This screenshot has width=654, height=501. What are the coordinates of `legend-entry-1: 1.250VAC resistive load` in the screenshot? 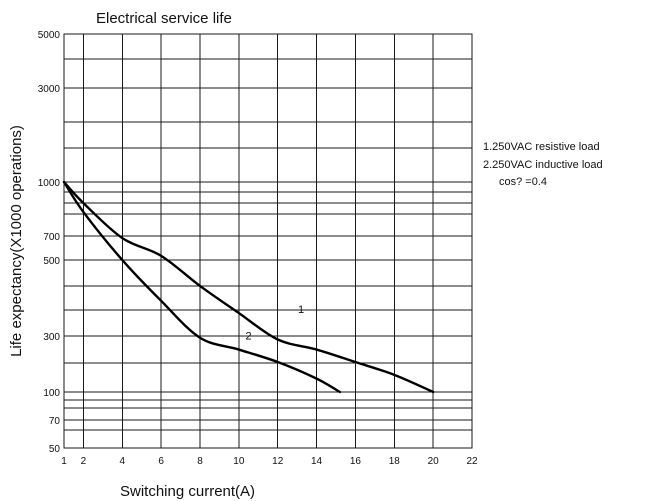 It's located at (541, 147).